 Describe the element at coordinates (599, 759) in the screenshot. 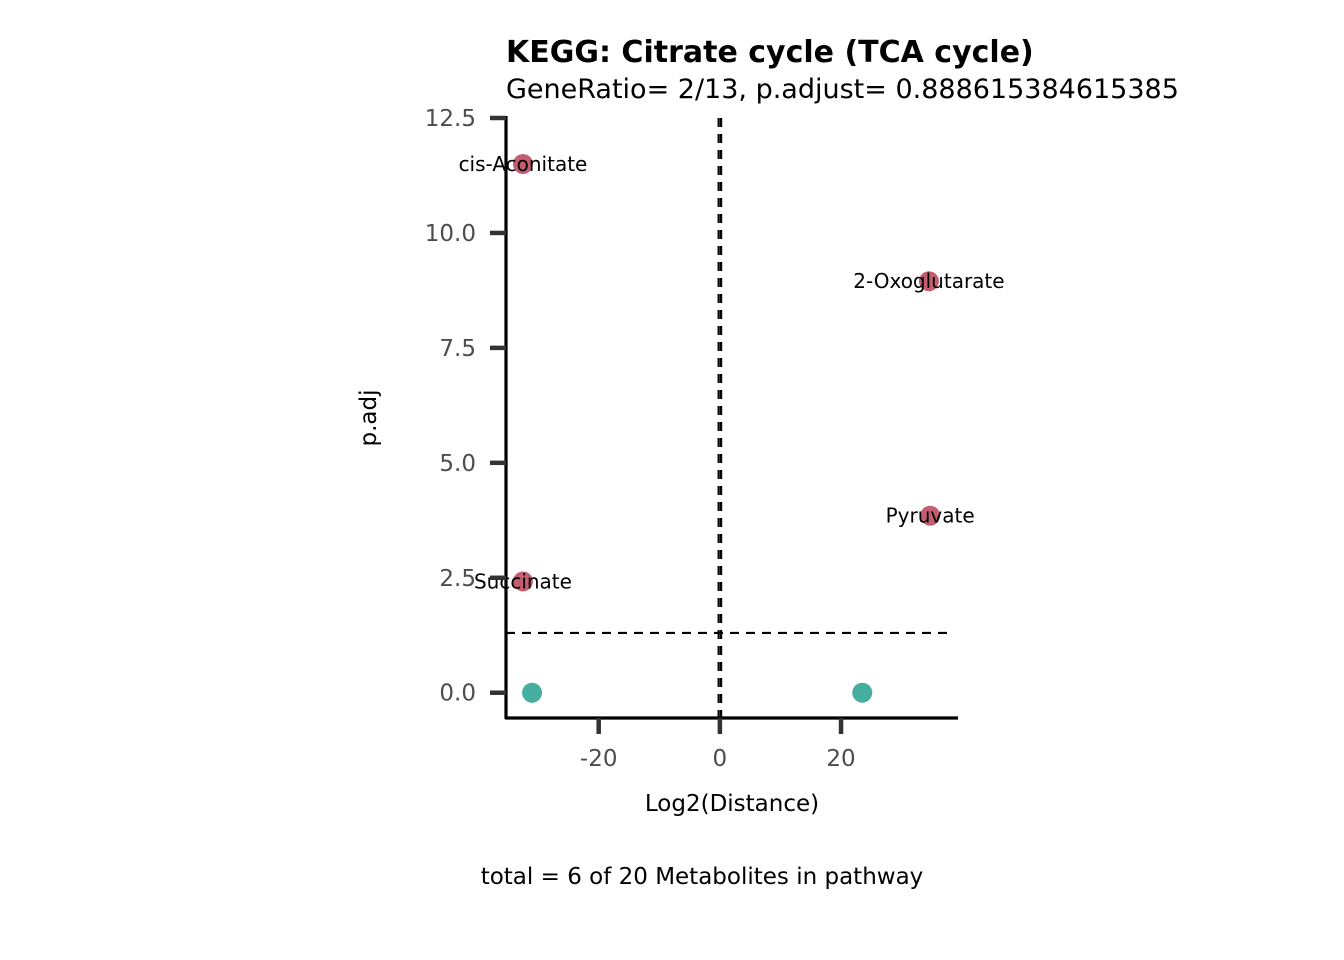

I see `x-tick-label: -20` at that location.